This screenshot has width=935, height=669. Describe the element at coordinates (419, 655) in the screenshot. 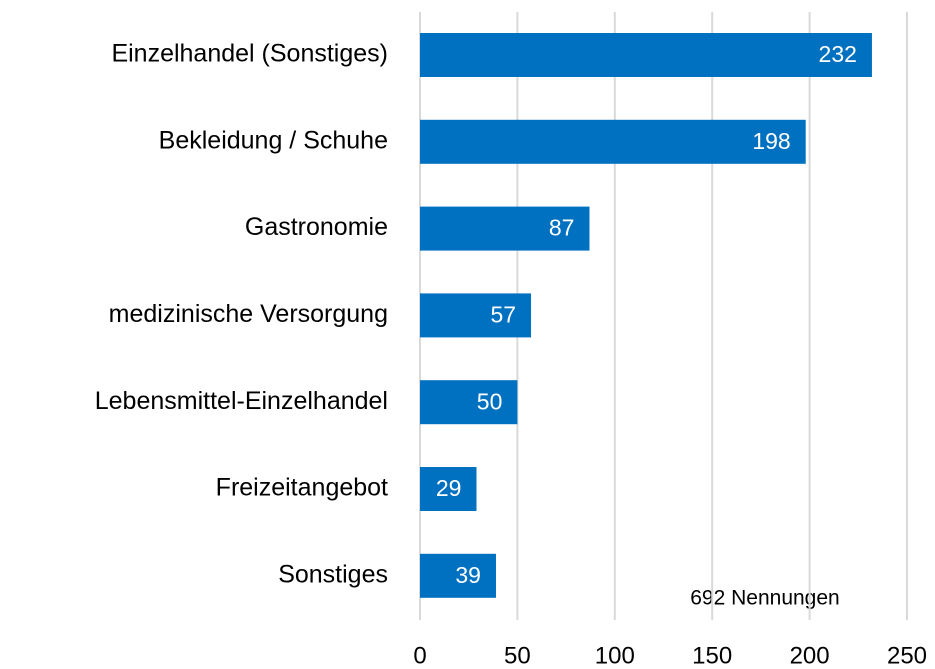

I see `x-tick-label: 0` at that location.